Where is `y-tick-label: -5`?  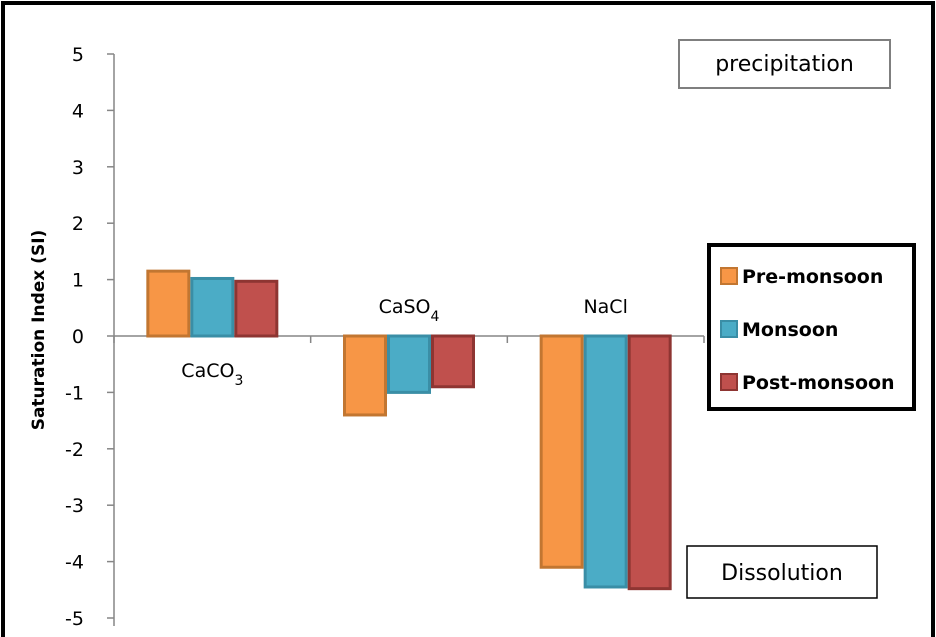
y-tick-label: -5 is located at coordinates (74, 619).